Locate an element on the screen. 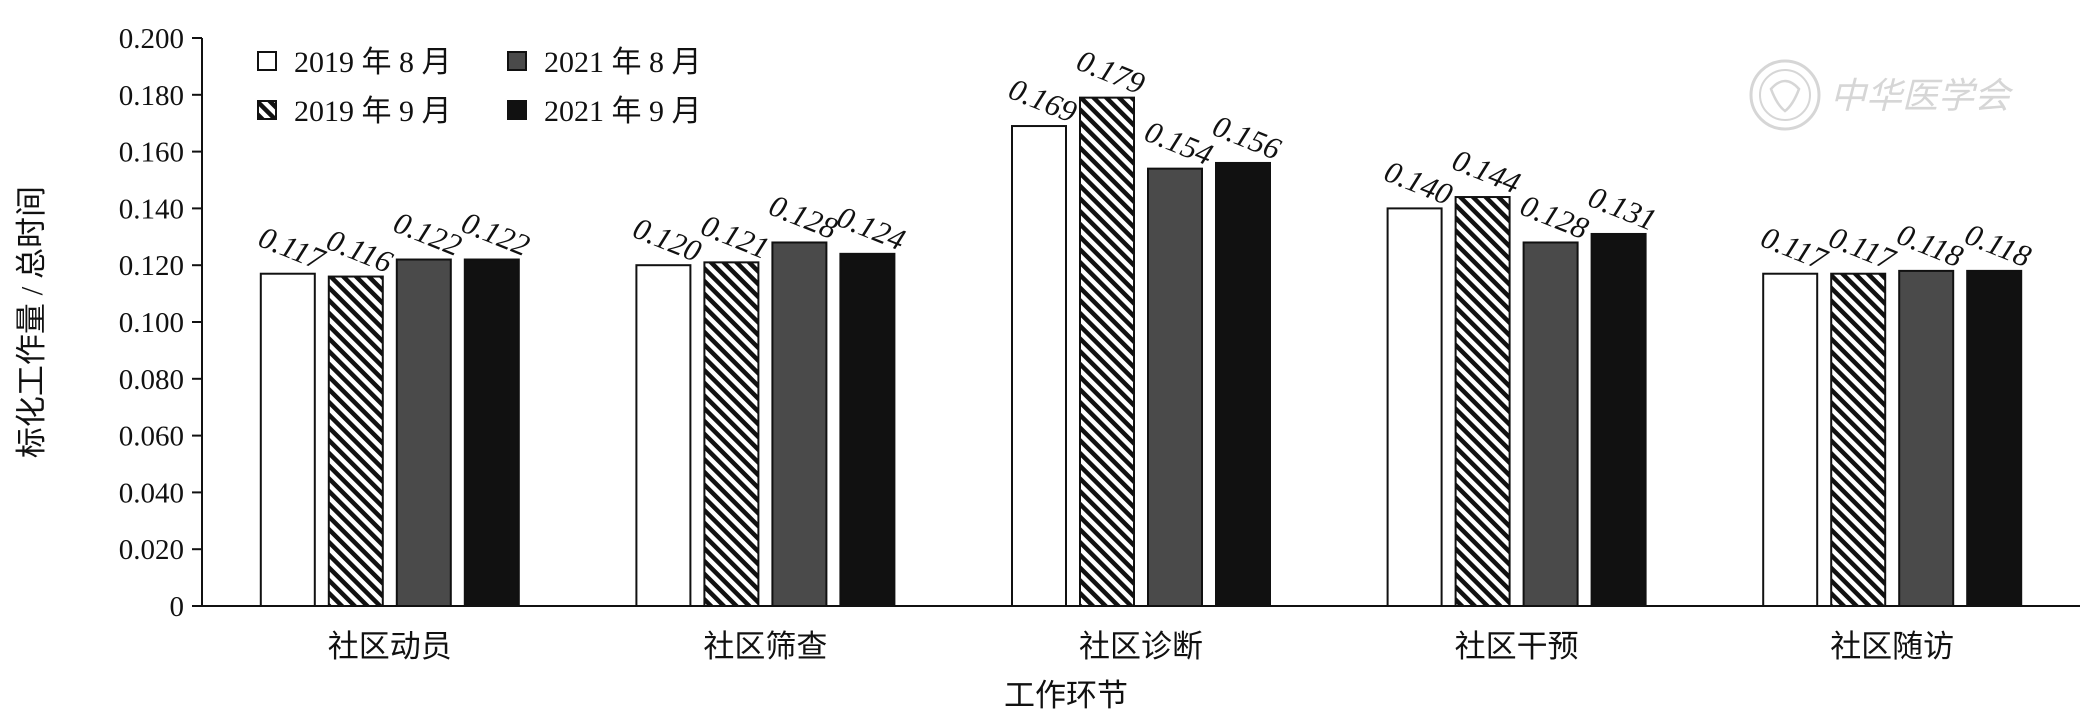 This screenshot has height=722, width=2089. data-label: 0.116 is located at coordinates (360, 251).